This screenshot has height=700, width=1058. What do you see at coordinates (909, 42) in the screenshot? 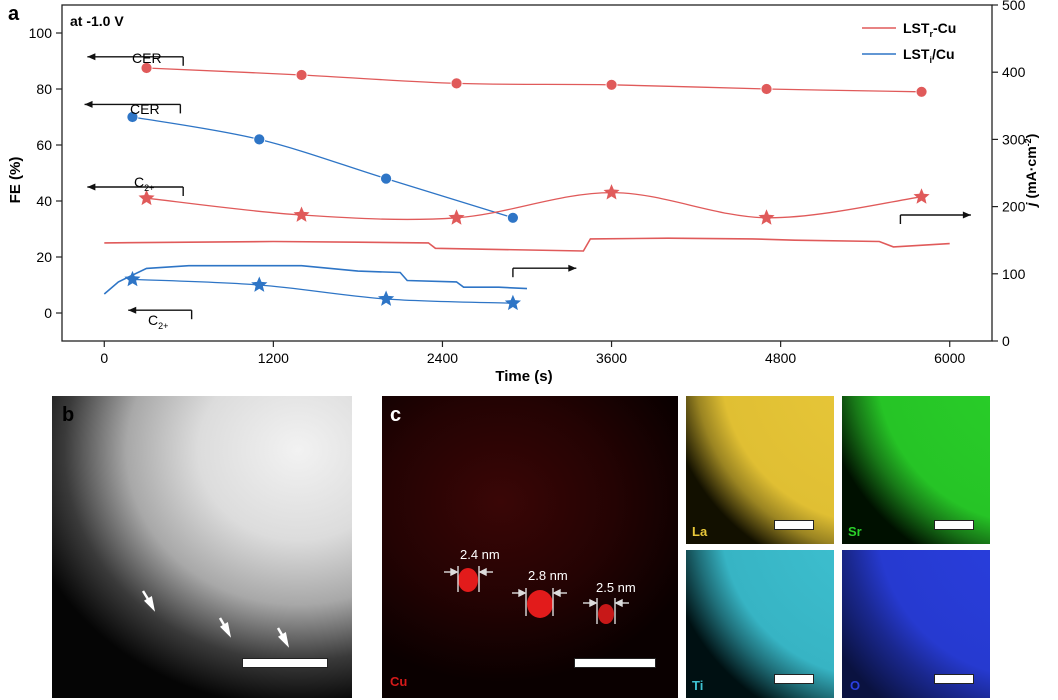
I see `legend: LSTr-Cu LSTi/Cu` at bounding box center [909, 42].